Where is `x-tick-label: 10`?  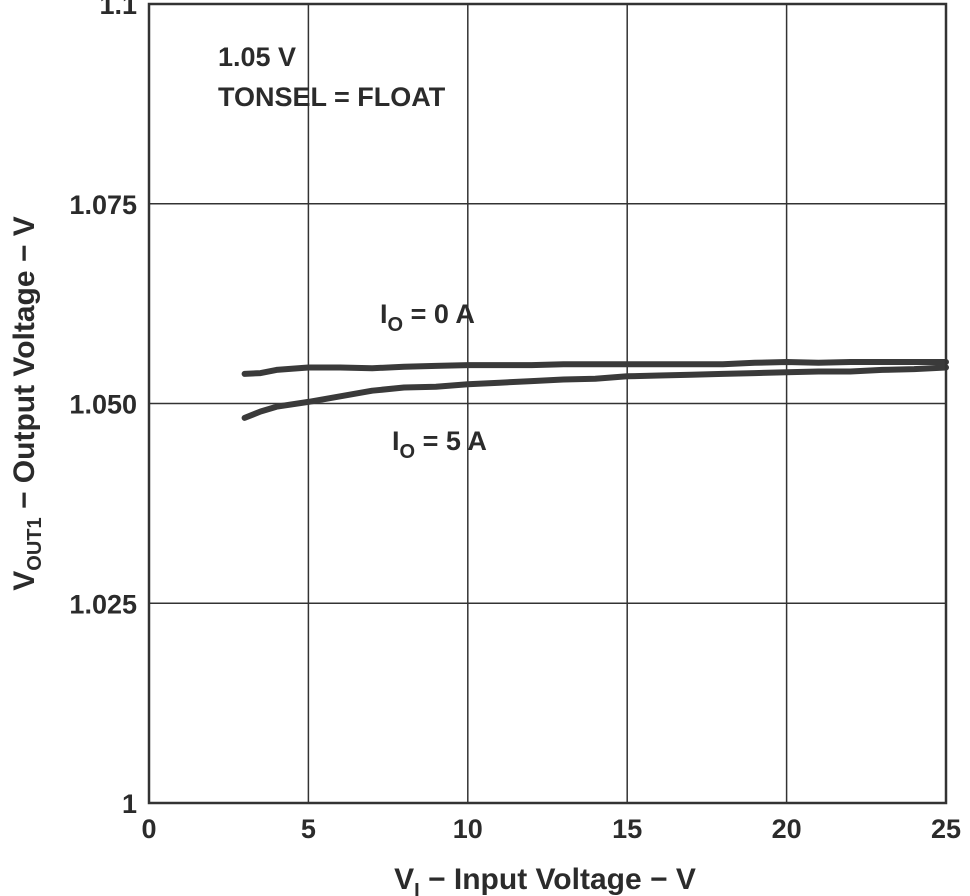
x-tick-label: 10 is located at coordinates (468, 829).